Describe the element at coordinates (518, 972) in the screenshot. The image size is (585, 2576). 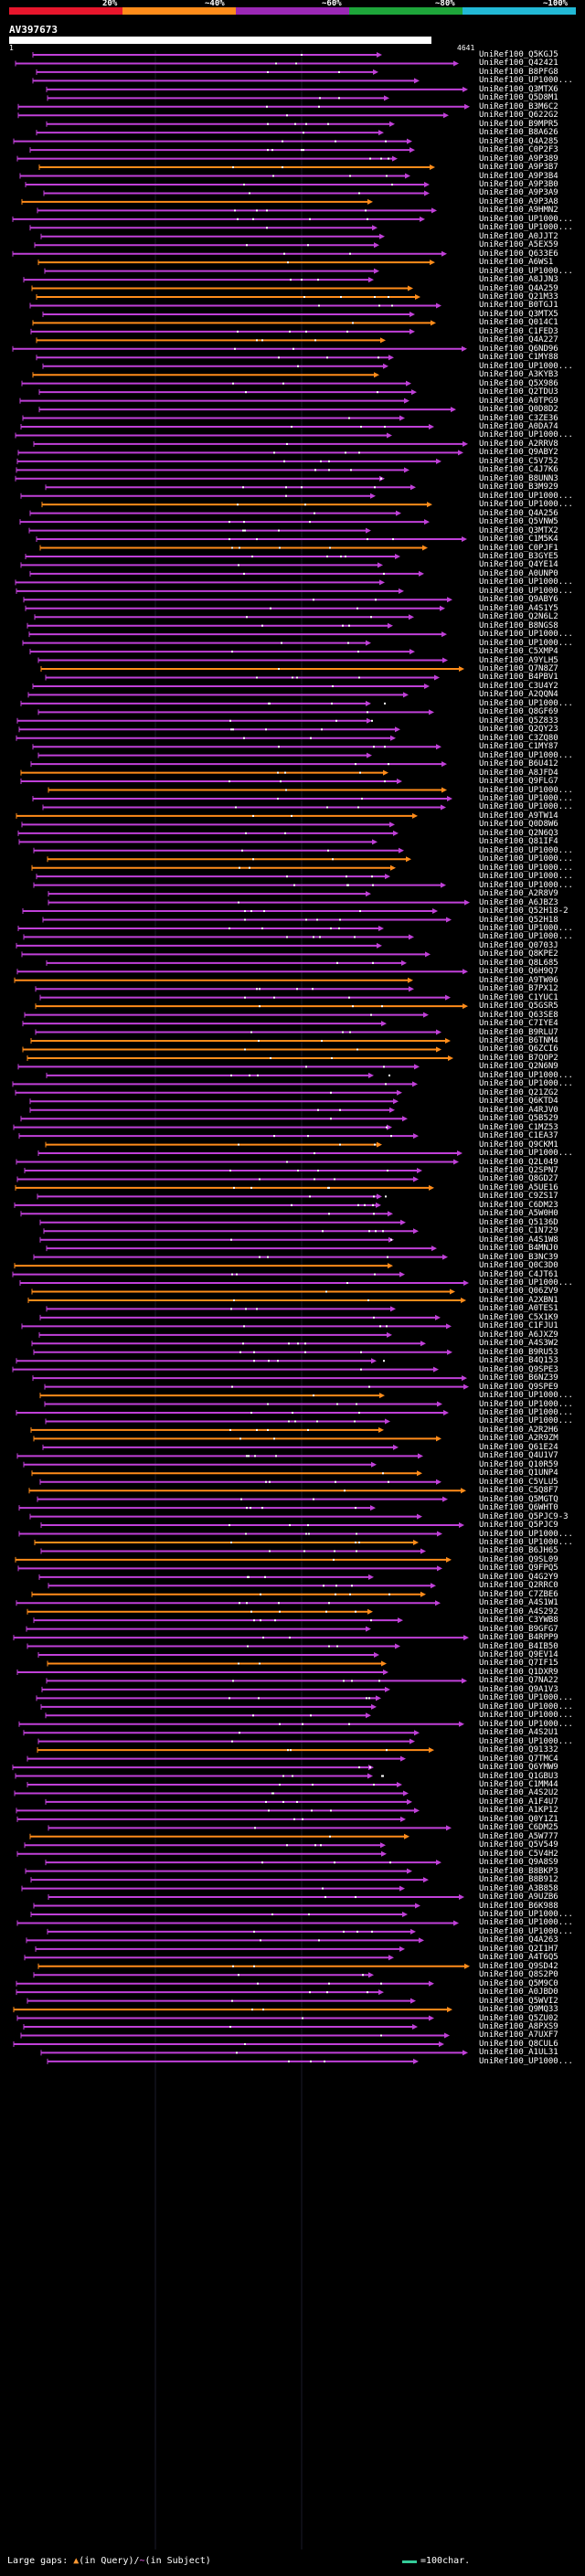
I see `hit-label: UniRef100_Q6H9Q7` at that location.